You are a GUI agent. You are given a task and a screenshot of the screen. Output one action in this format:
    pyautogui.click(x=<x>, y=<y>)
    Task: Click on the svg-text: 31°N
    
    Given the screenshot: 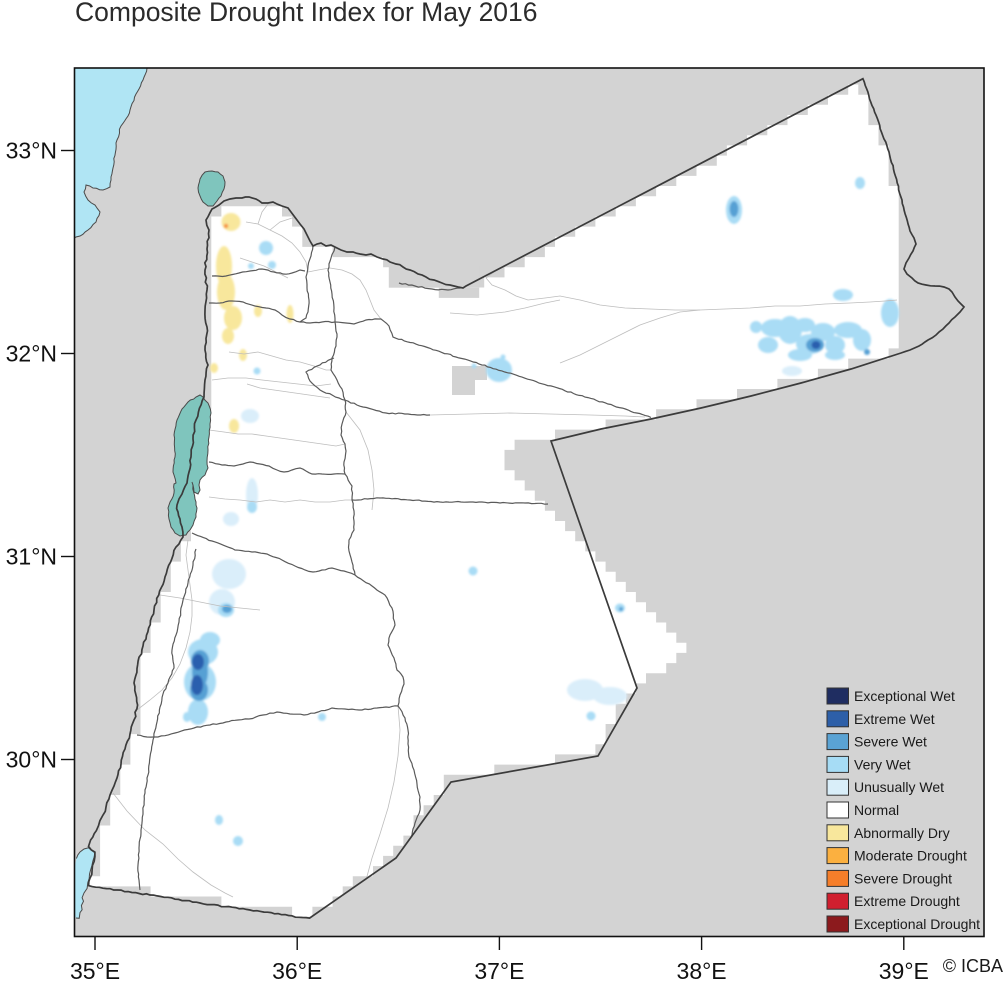 What is the action you would take?
    pyautogui.click(x=31, y=557)
    